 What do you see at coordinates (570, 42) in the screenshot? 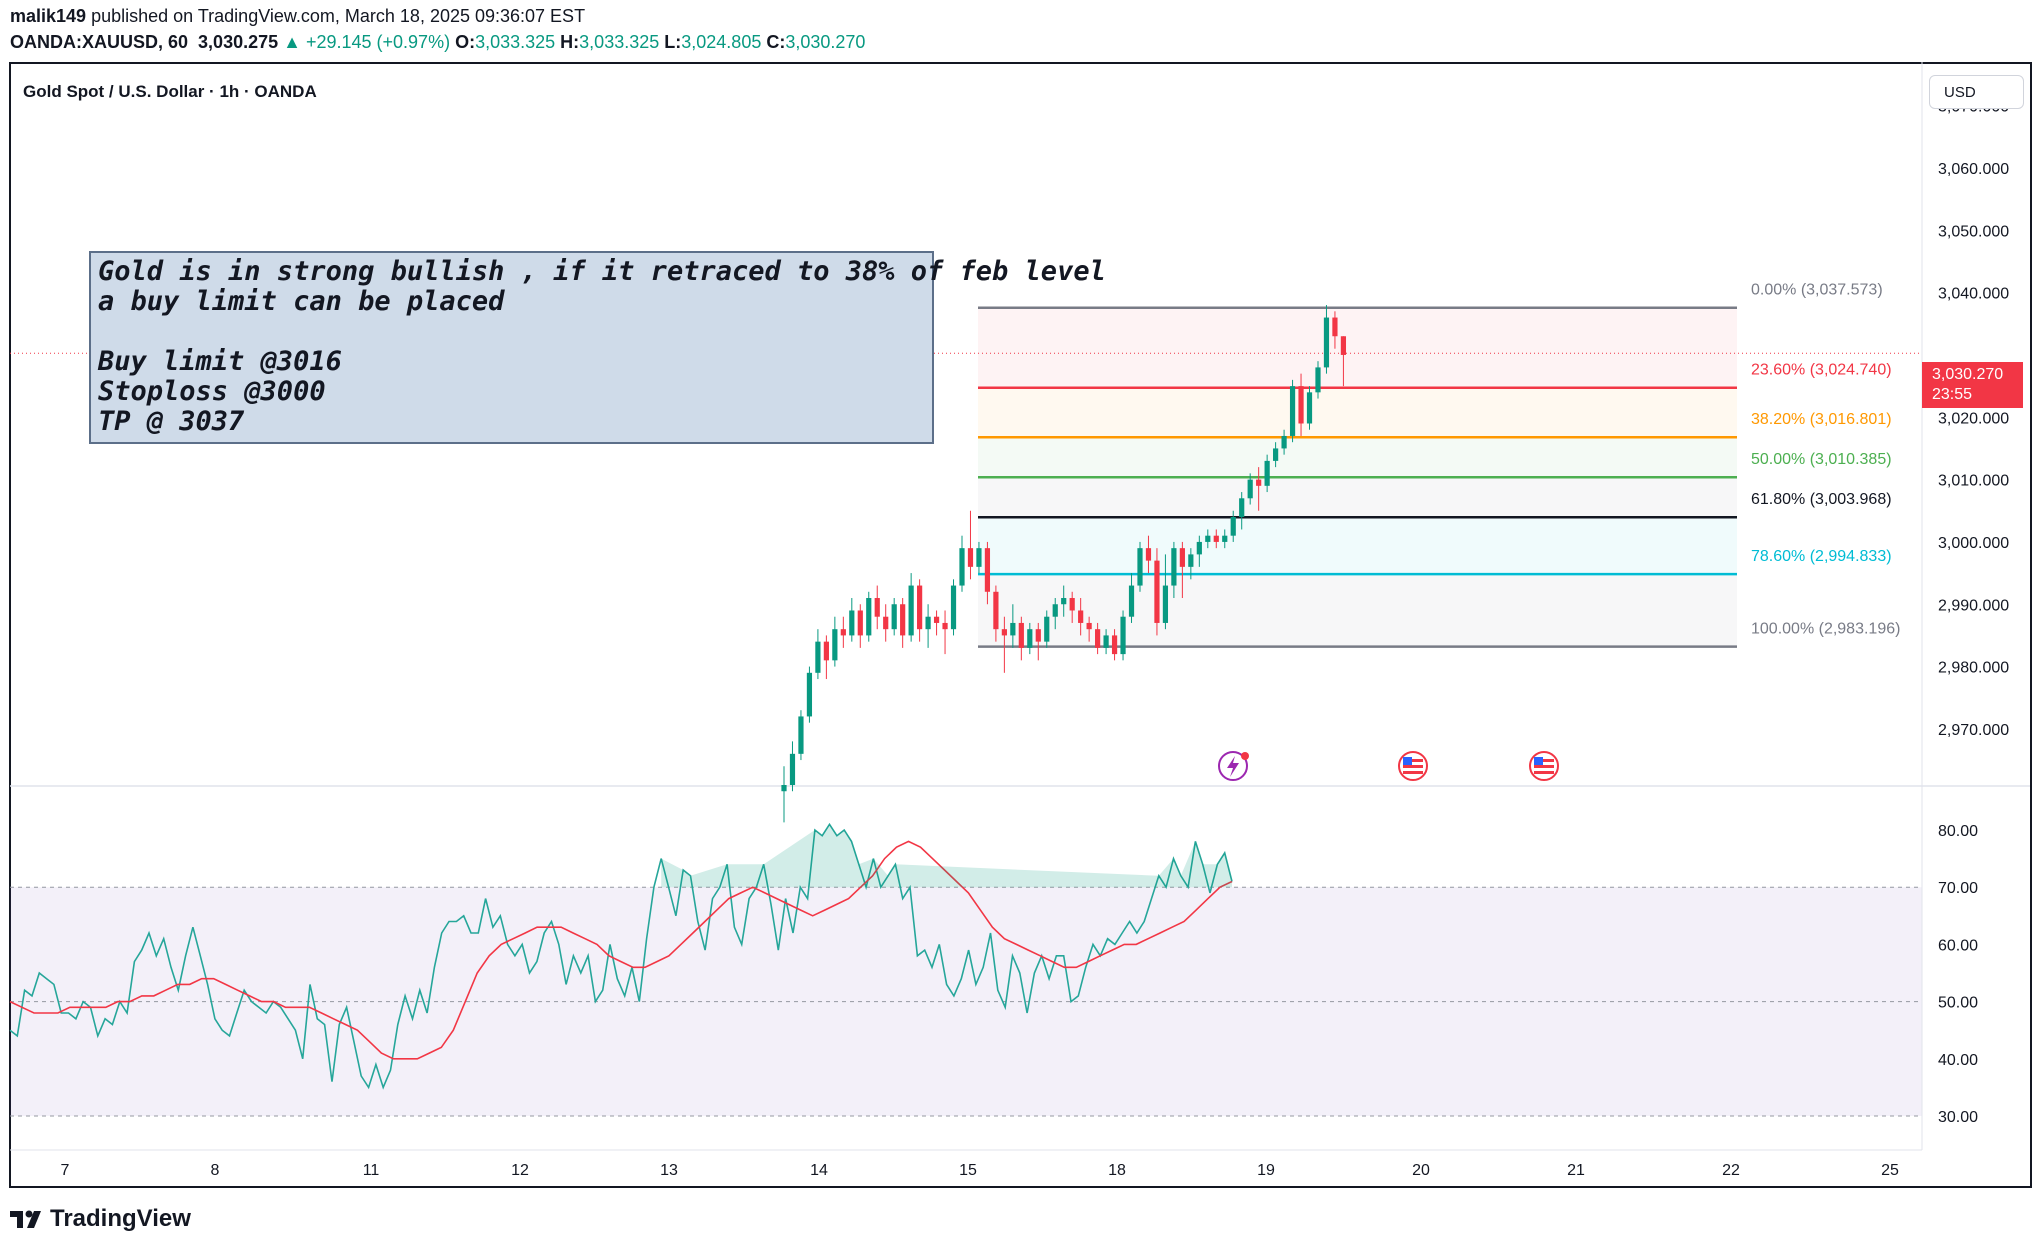
I see `high-label: H:` at bounding box center [570, 42].